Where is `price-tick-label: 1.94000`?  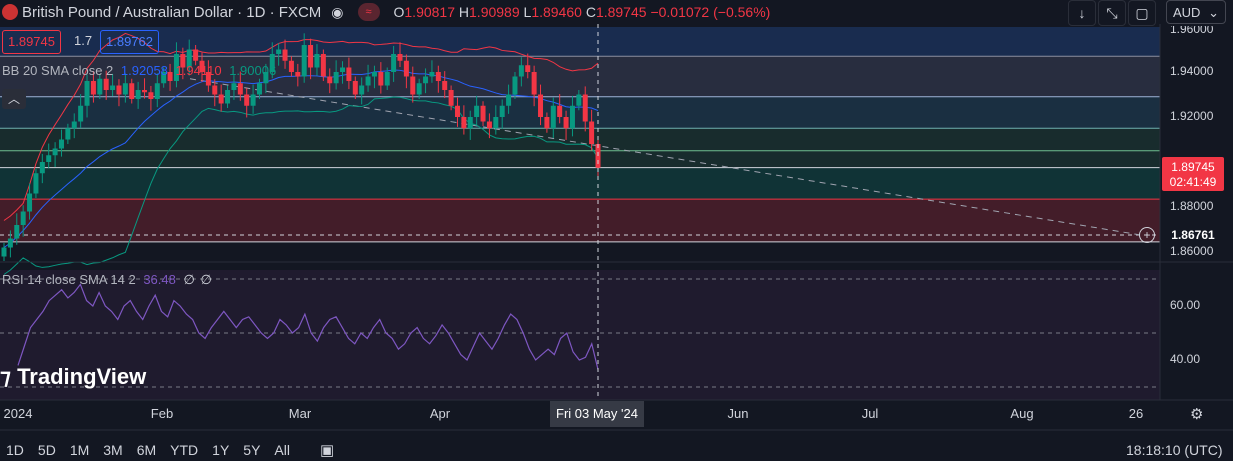 price-tick-label: 1.94000 is located at coordinates (1192, 71).